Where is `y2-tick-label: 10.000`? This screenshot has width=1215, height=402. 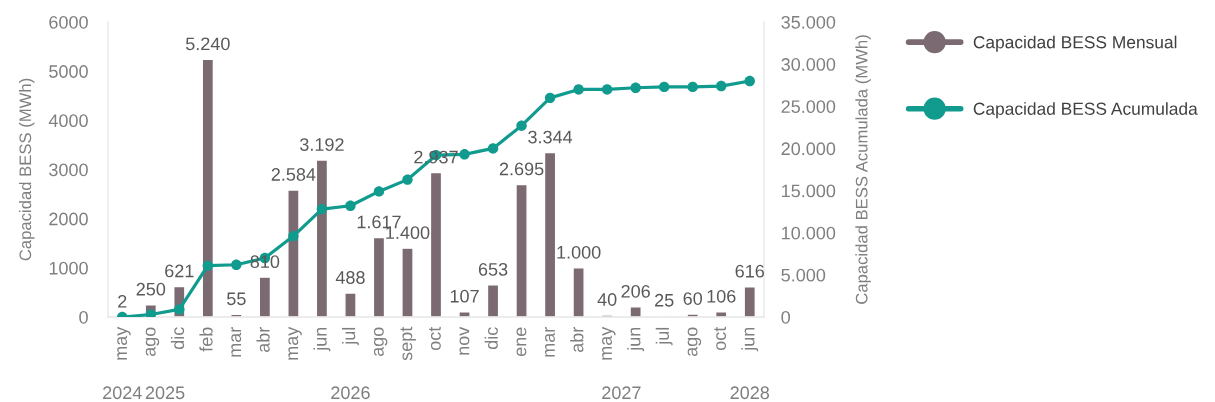
y2-tick-label: 10.000 is located at coordinates (809, 233).